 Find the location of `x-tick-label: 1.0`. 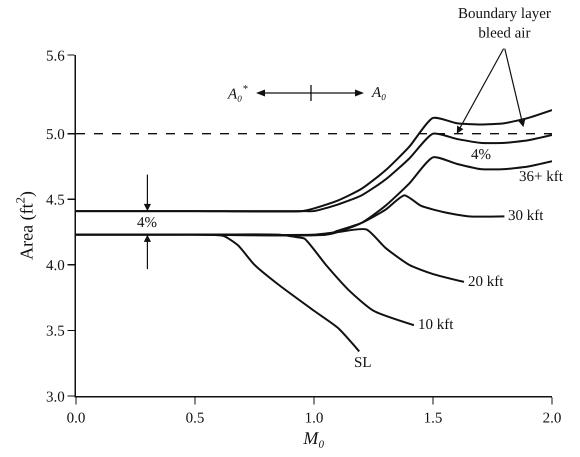

x-tick-label: 1.0 is located at coordinates (314, 418).